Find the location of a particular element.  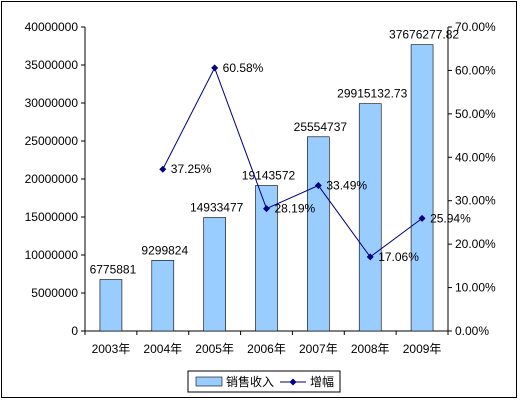

left-tick-label: 5000000 is located at coordinates (54, 293).